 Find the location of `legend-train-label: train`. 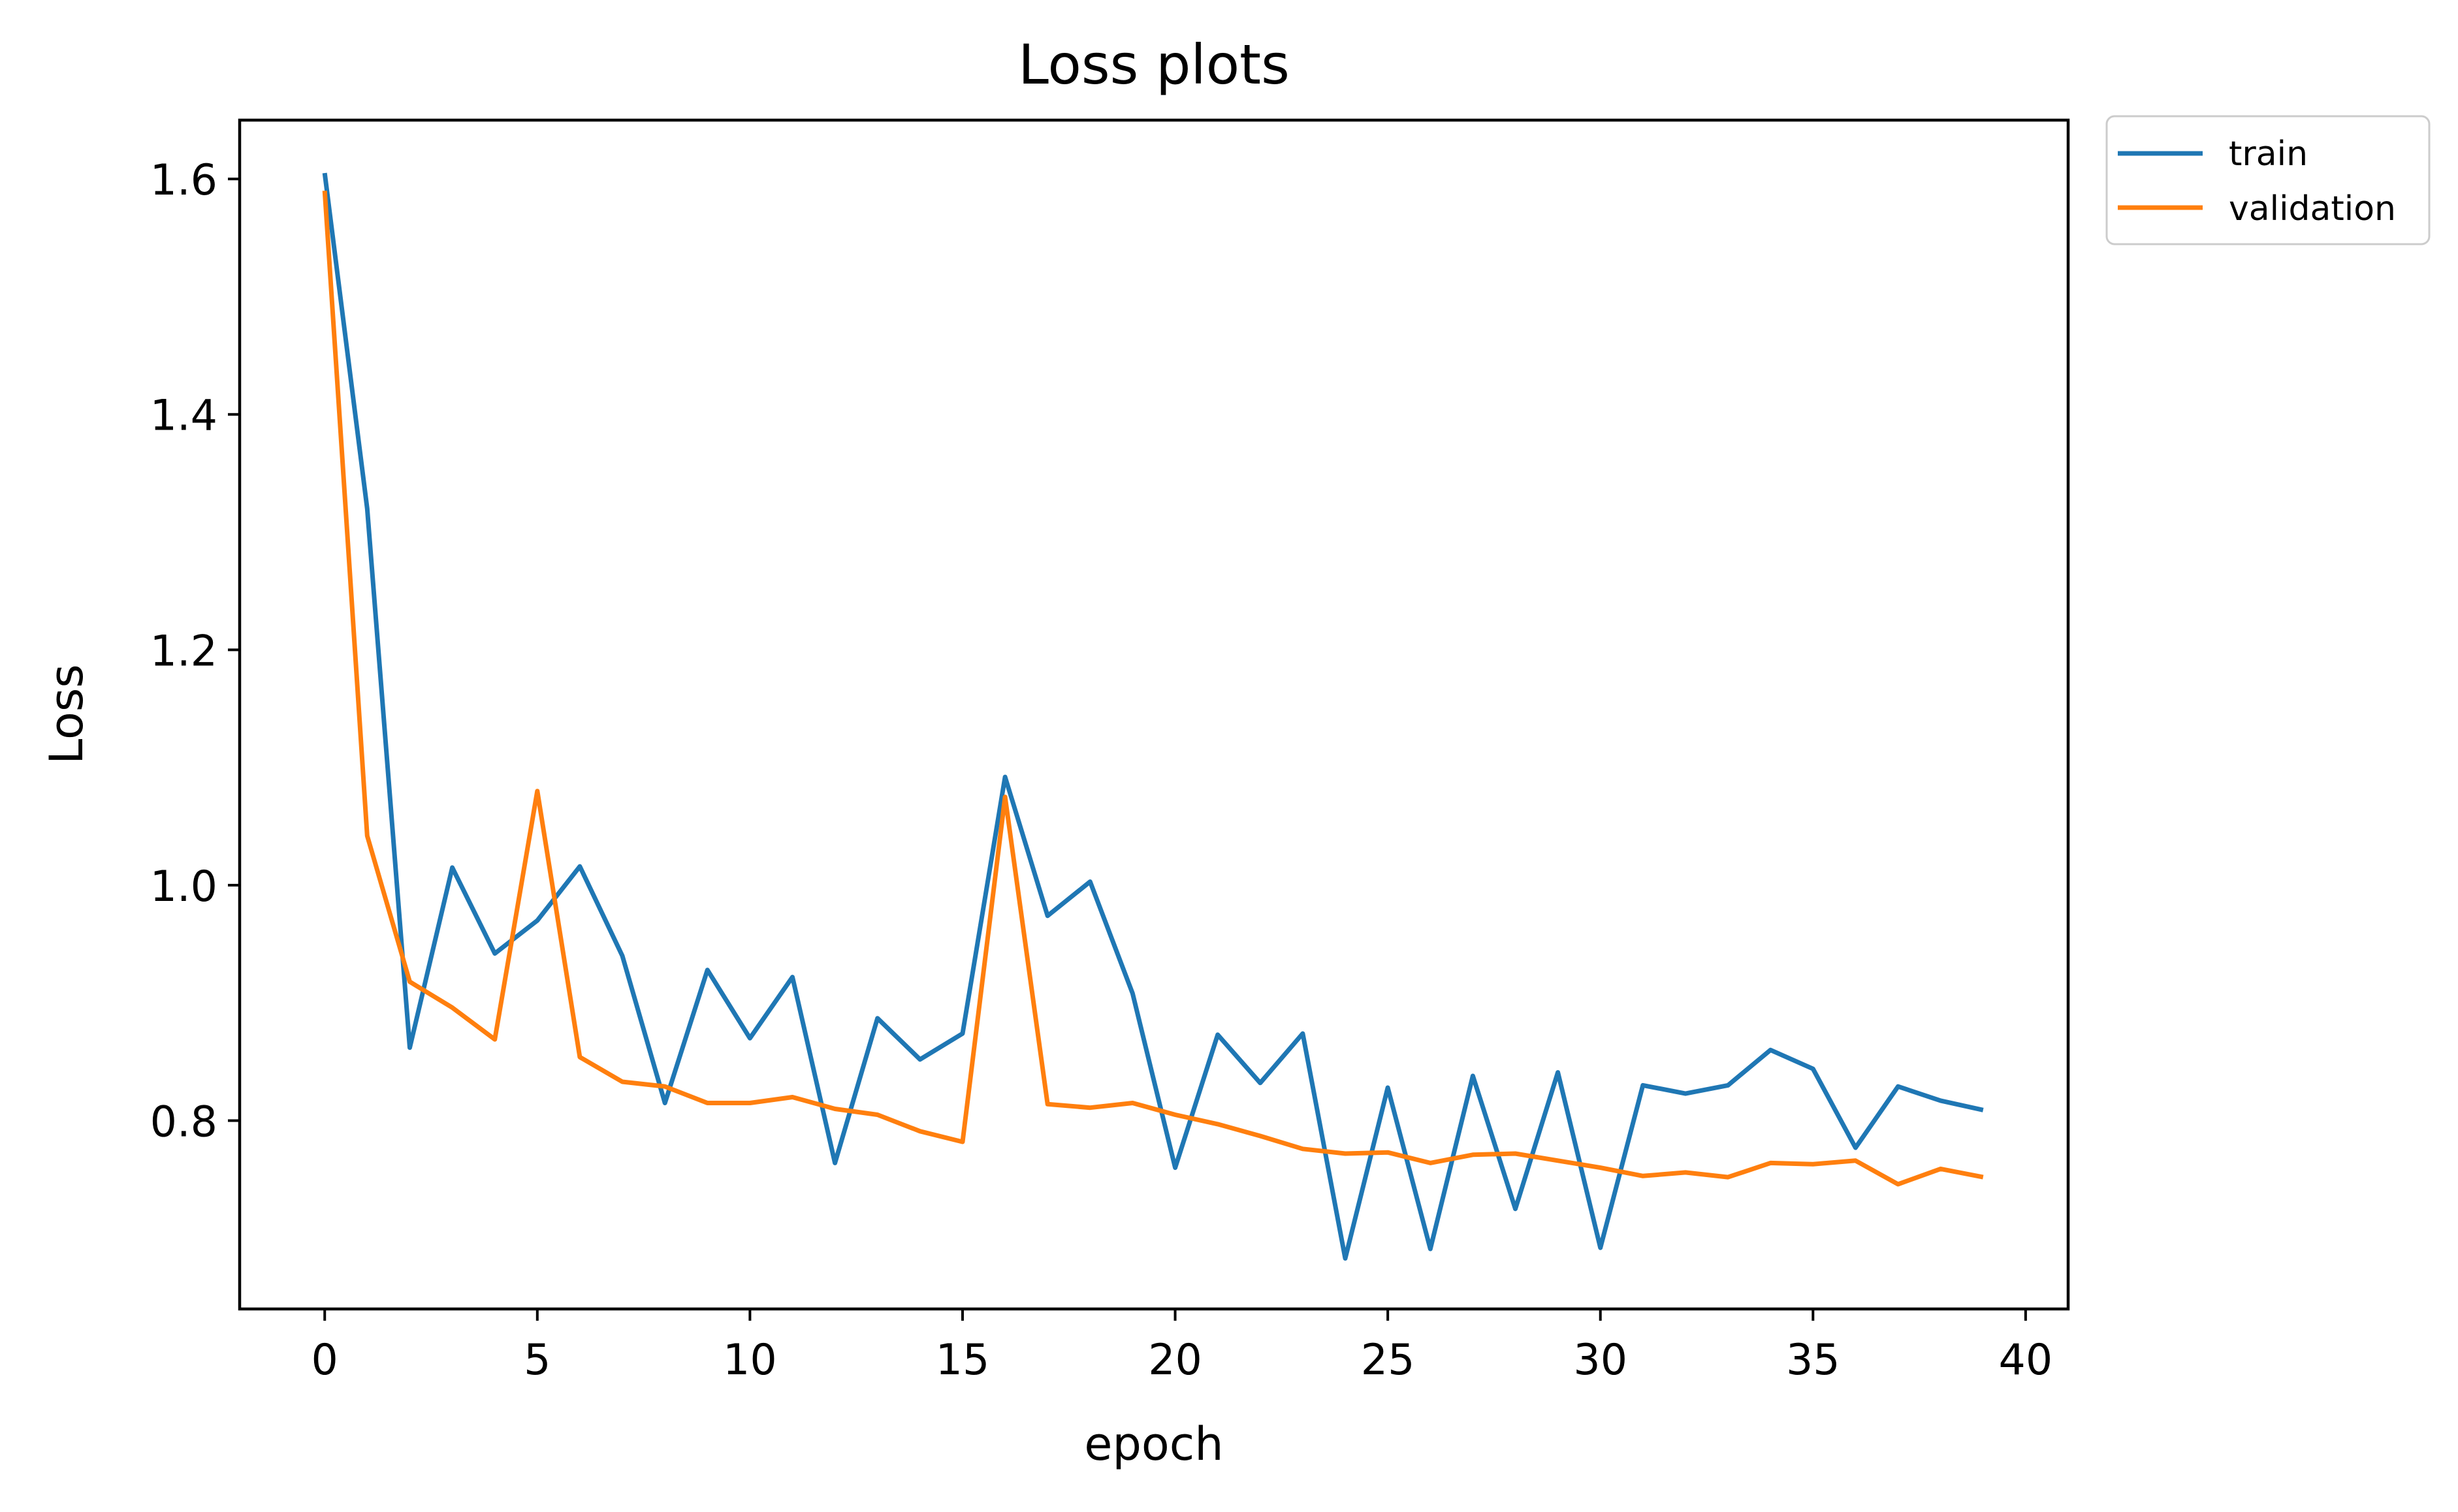

legend-train-label: train is located at coordinates (2268, 154).